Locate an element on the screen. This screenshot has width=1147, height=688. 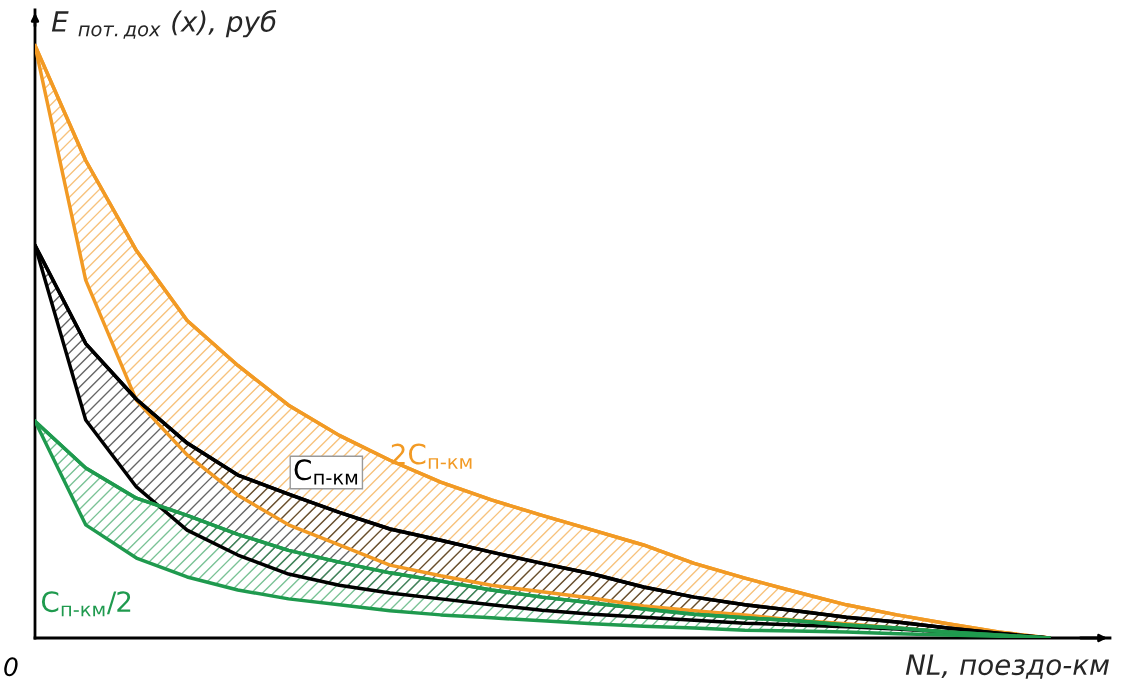
y-axis-title: E $_{пот.дох}$ (x), руб is located at coordinates (164, 24).